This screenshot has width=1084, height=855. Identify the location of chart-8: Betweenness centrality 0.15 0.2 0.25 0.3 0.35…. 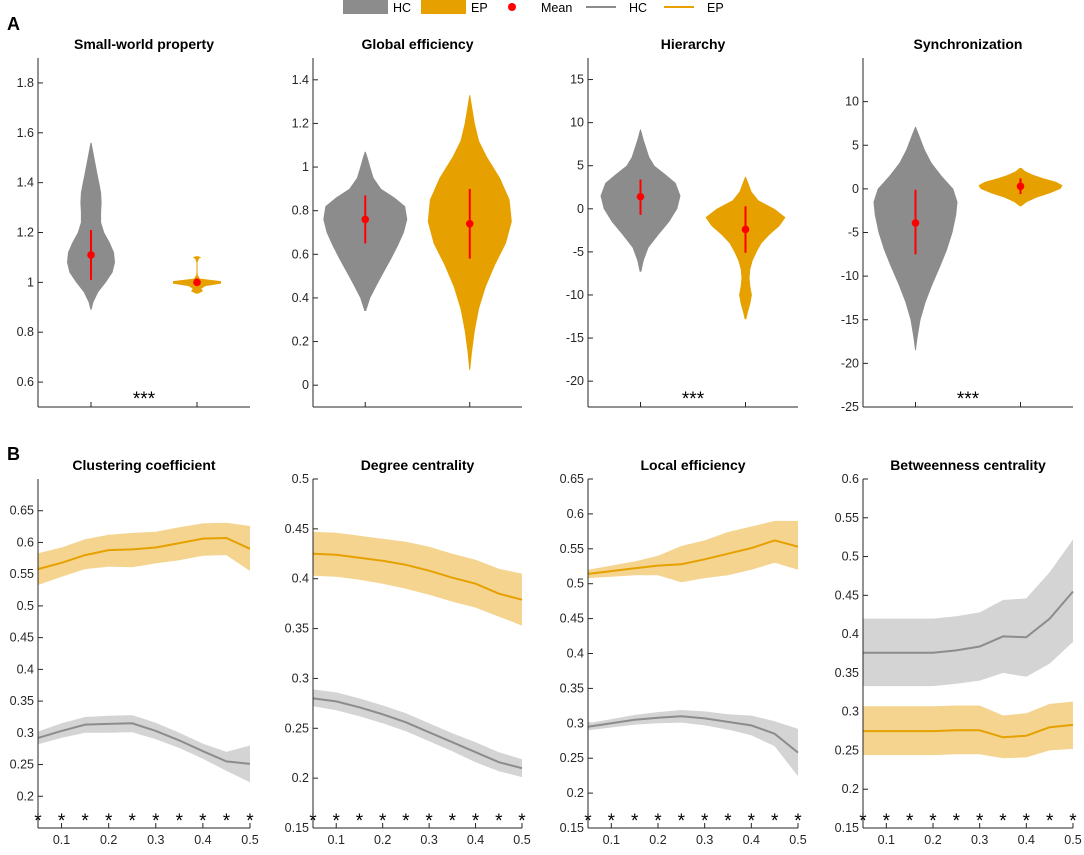
(958, 652).